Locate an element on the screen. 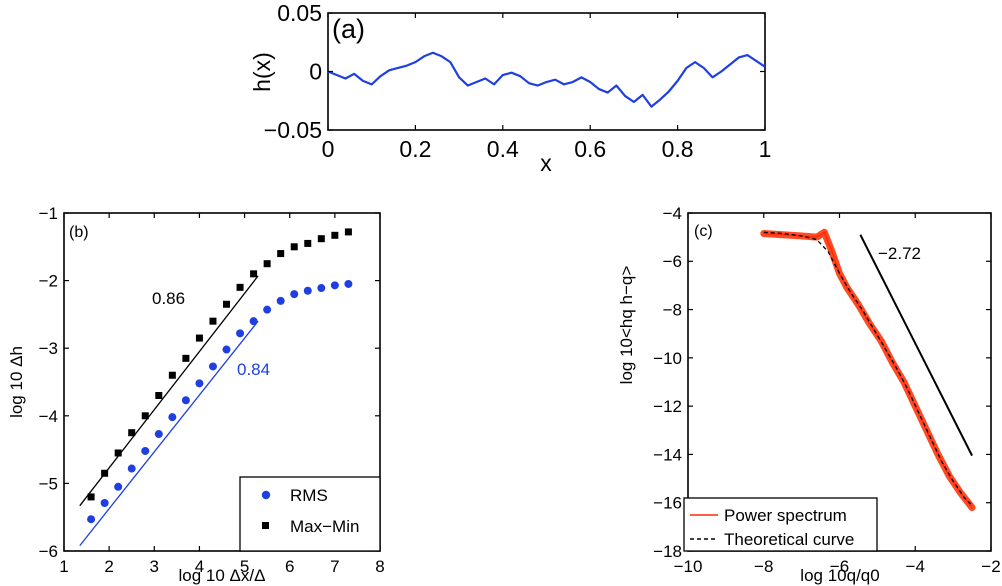 The width and height of the screenshot is (1002, 586). panel-b-legend: RMS Max−Min is located at coordinates (310, 514).